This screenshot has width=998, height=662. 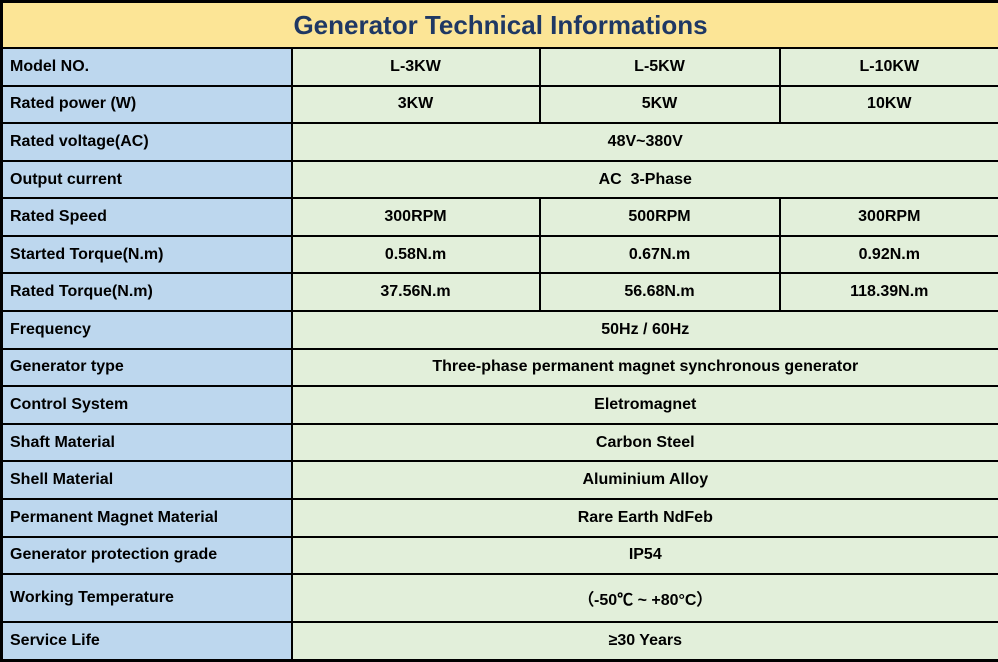 What do you see at coordinates (146, 555) in the screenshot?
I see `row-label-protection-grade: Generator protection grade` at bounding box center [146, 555].